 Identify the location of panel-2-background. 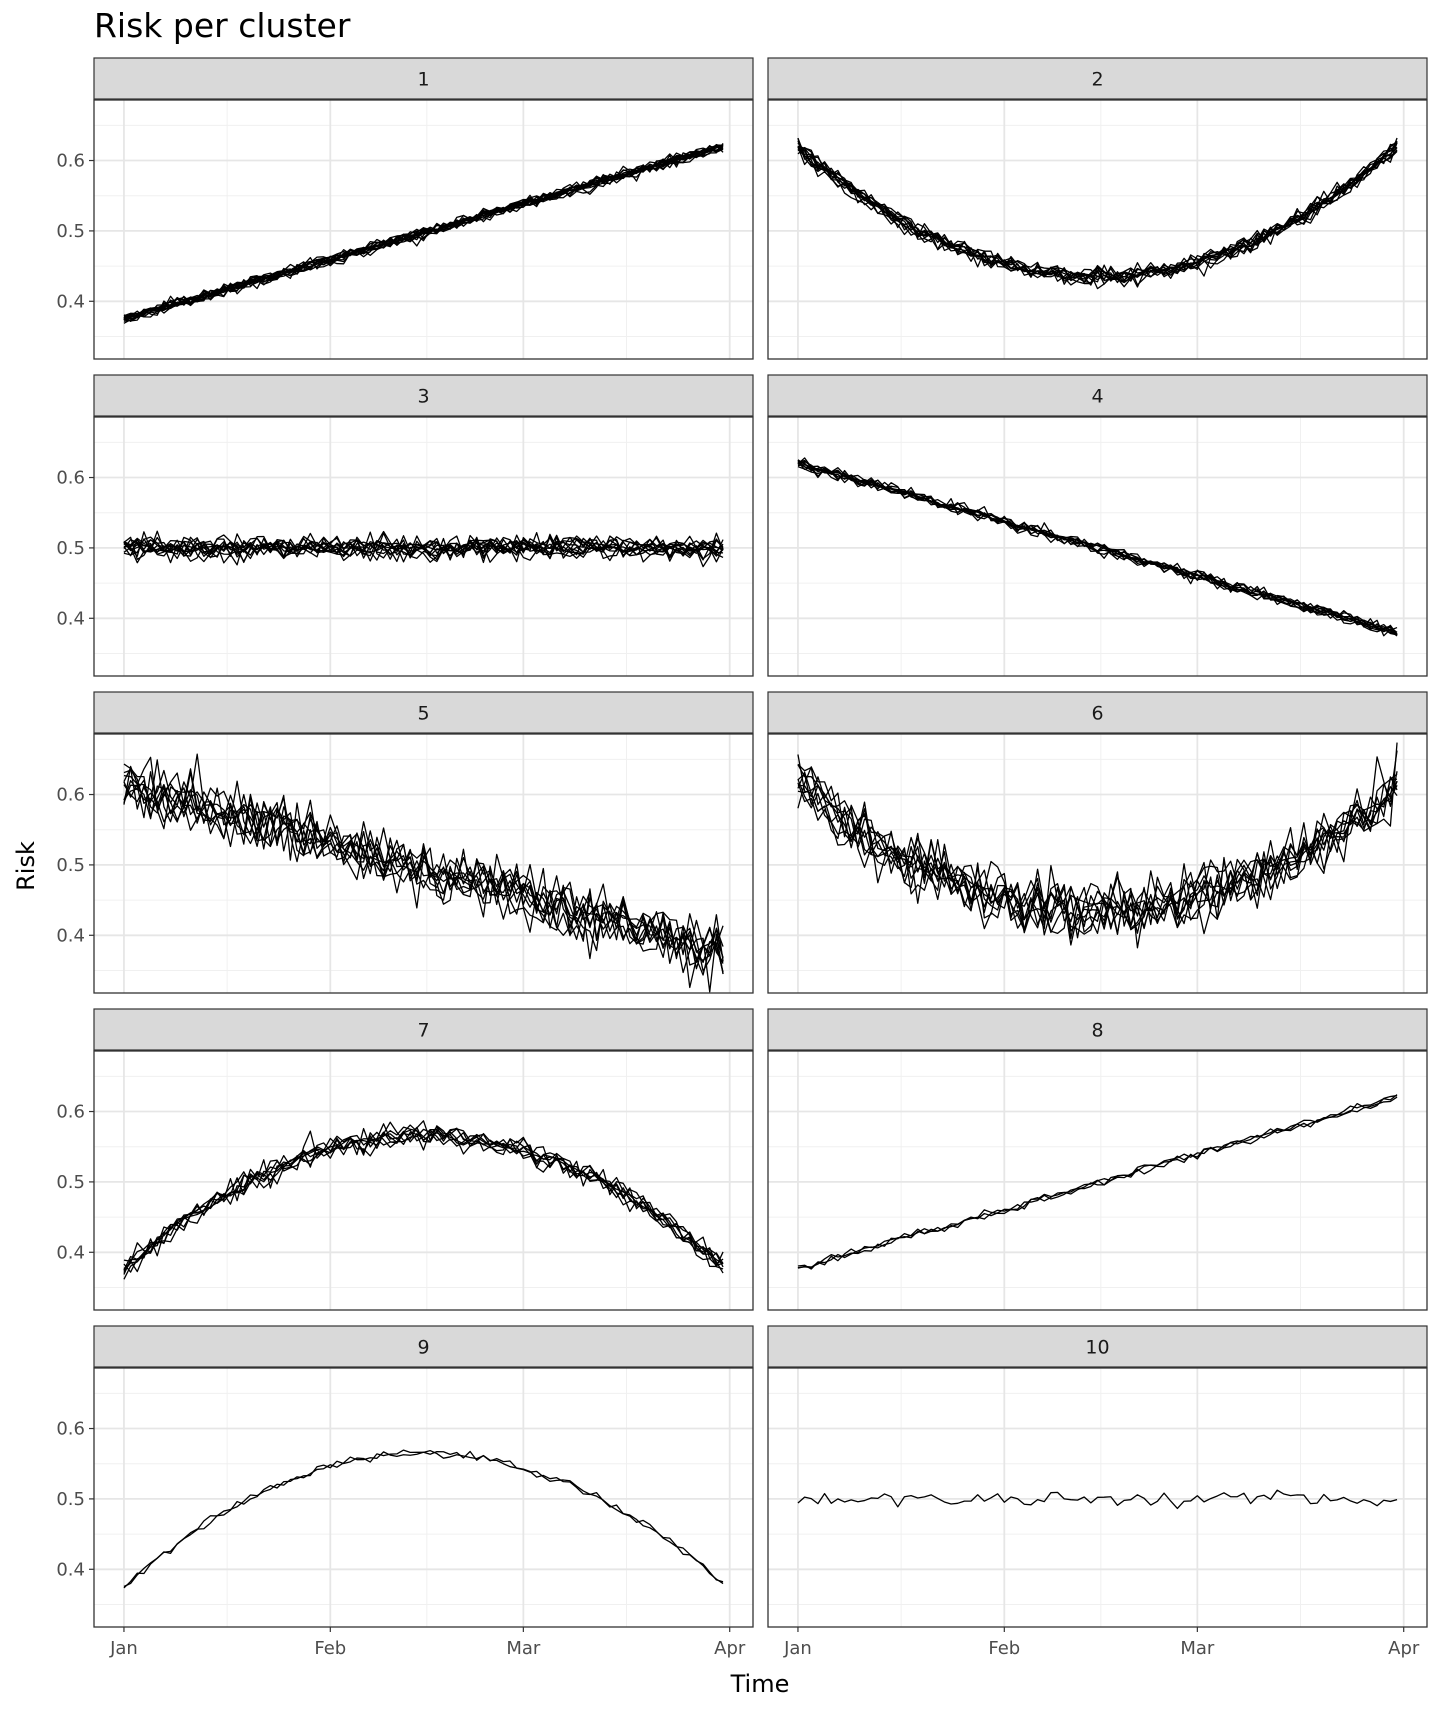
(1097, 229).